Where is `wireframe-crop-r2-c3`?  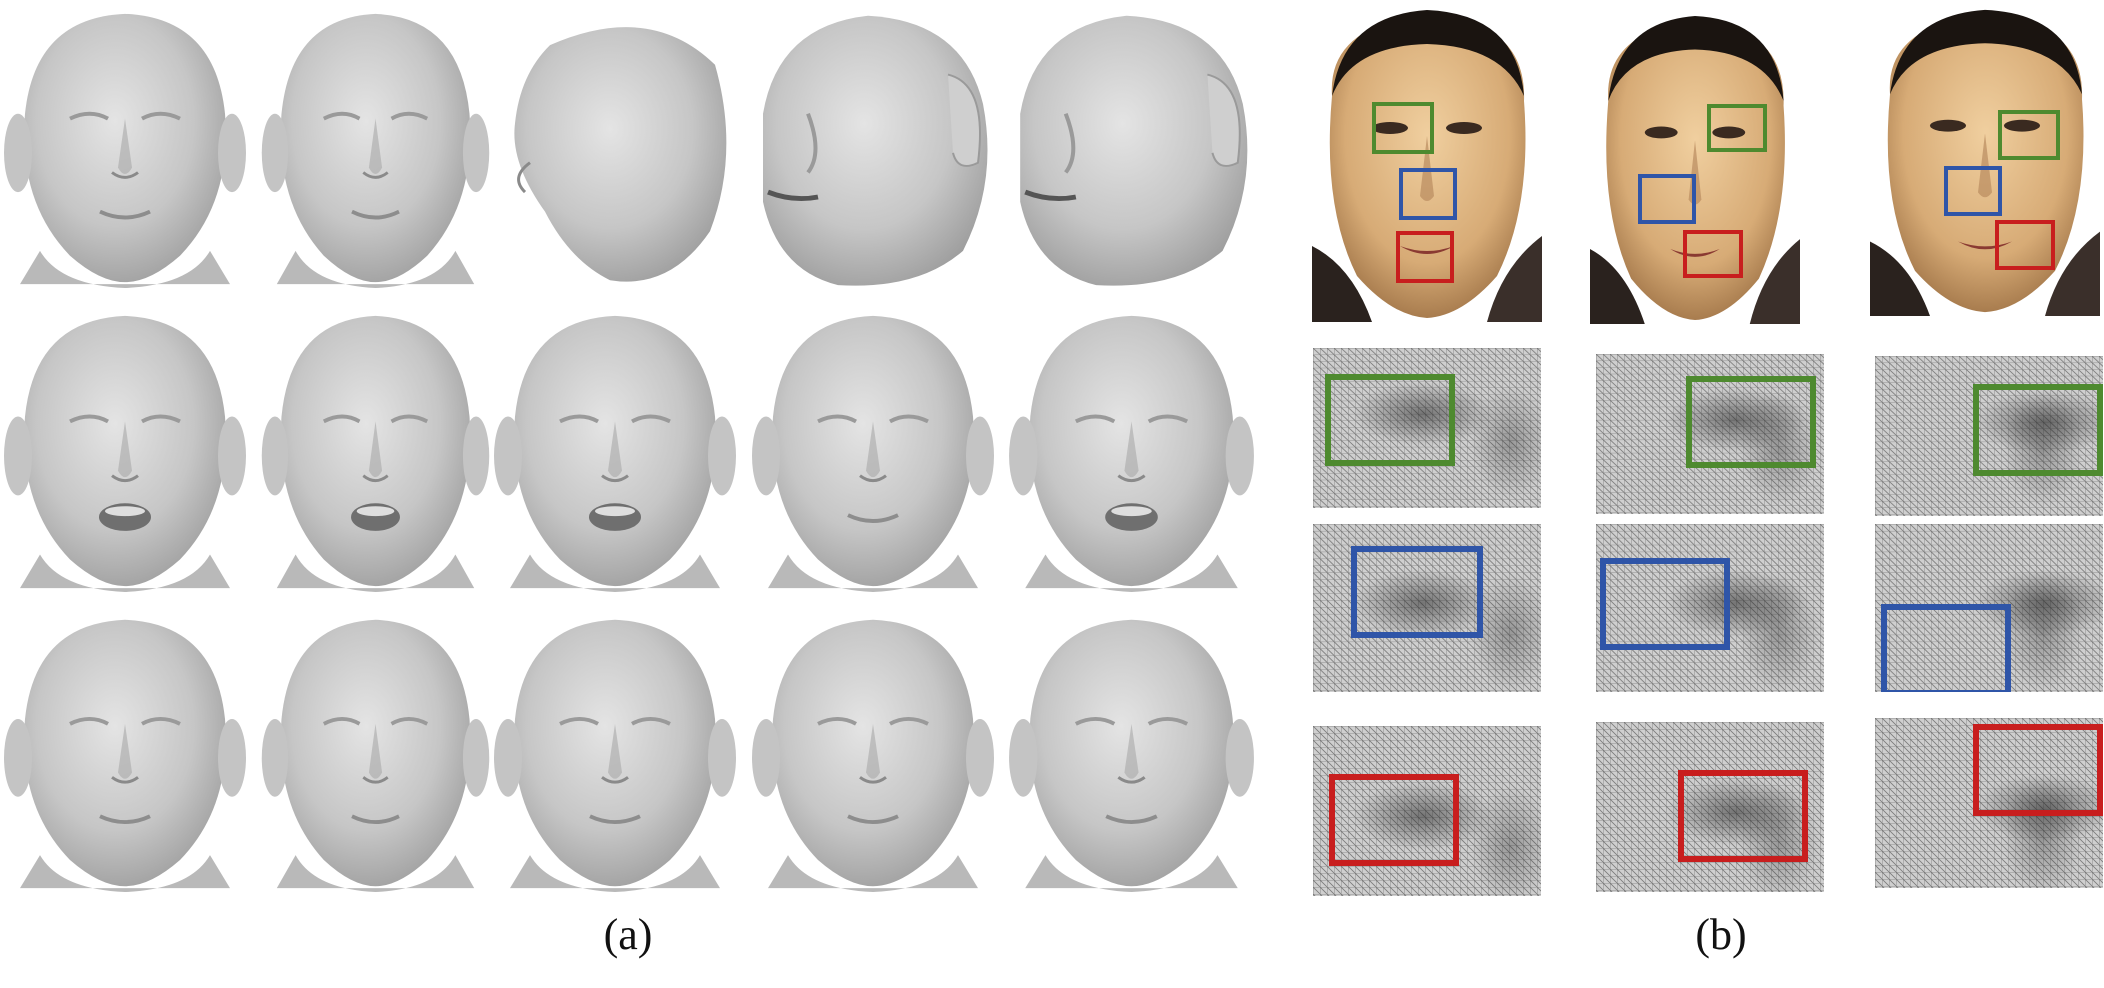
wireframe-crop-r2-c3 is located at coordinates (1989, 608).